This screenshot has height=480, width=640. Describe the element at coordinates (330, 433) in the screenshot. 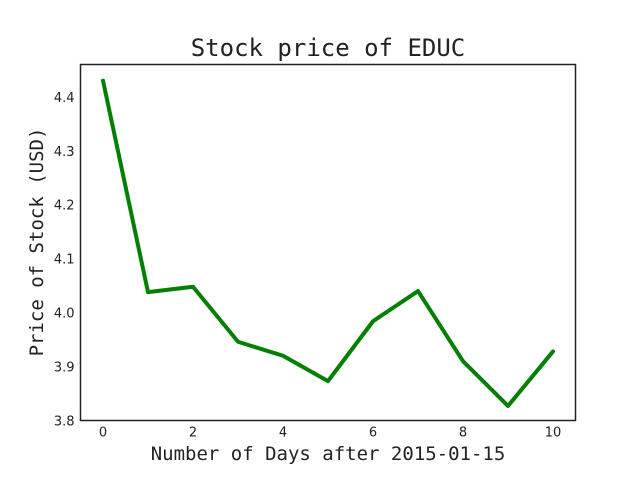

I see `x-axis: 0 2 4 6 8 10` at that location.